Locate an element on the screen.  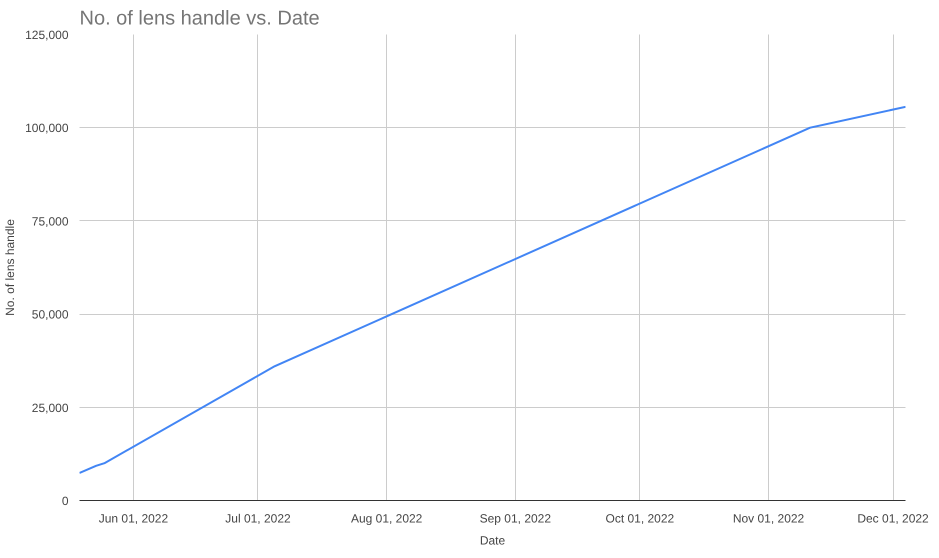
x-tick-label: Jul 01, 2022 is located at coordinates (258, 519).